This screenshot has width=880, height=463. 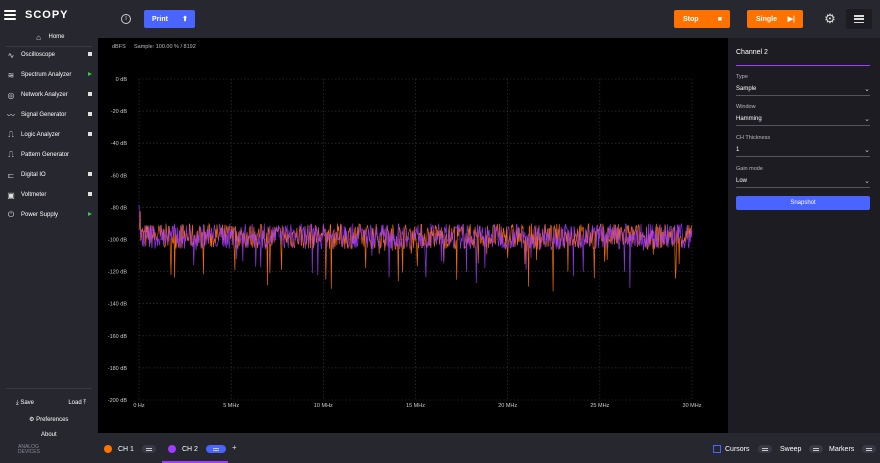 I want to click on about-button: About, so click(x=49, y=435).